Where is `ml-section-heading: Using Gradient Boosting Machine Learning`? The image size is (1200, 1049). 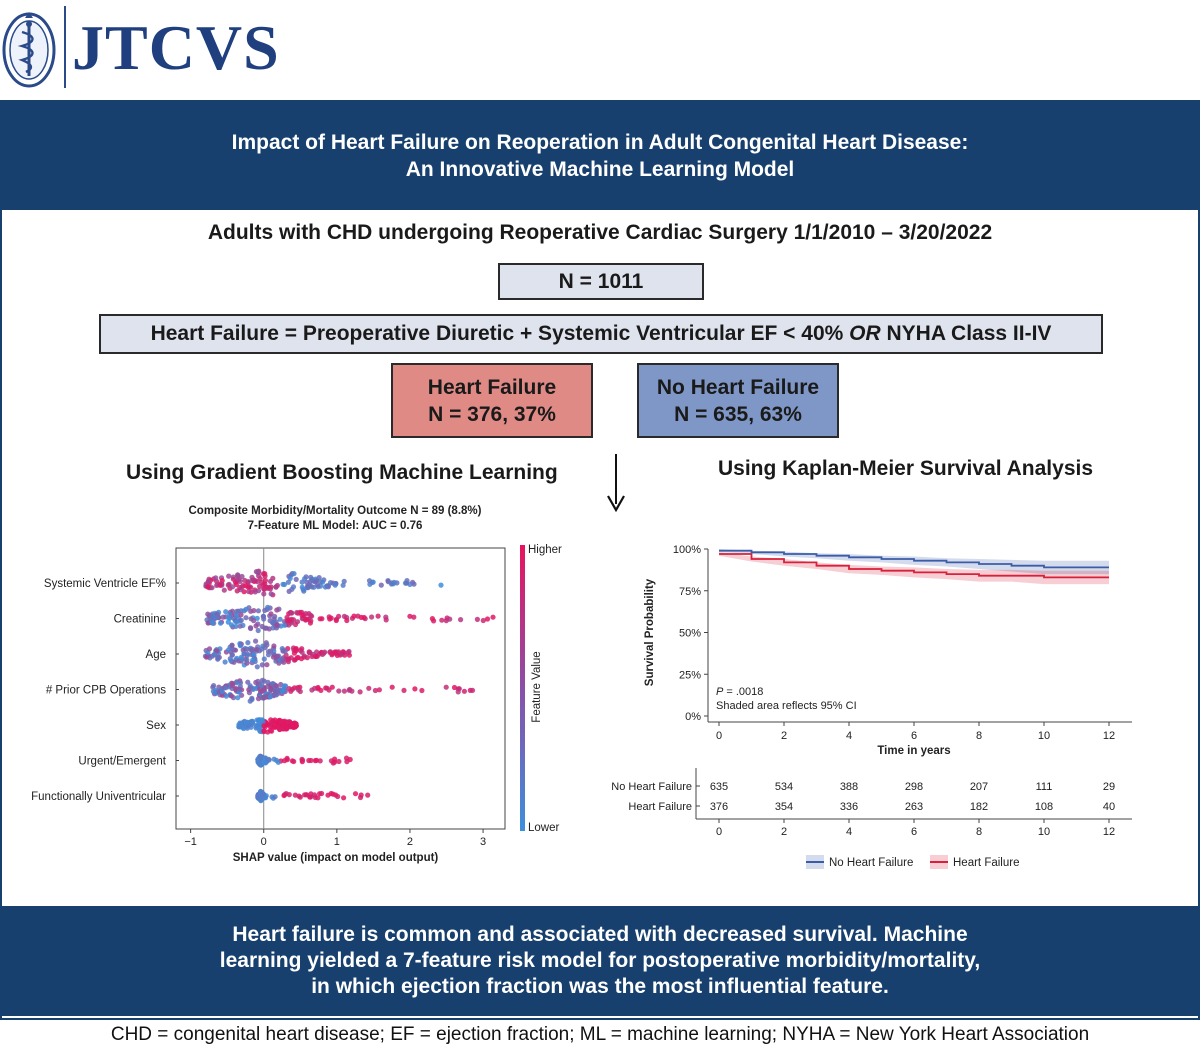
ml-section-heading: Using Gradient Boosting Machine Learning is located at coordinates (342, 472).